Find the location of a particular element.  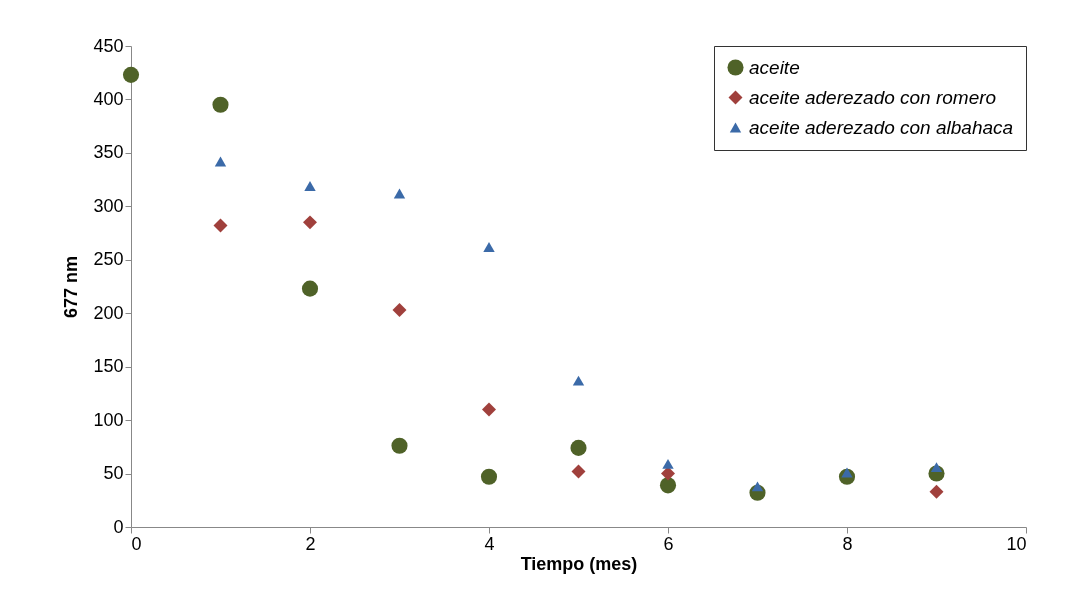

legend-label: aceite aderezado con albahaca is located at coordinates (881, 127).